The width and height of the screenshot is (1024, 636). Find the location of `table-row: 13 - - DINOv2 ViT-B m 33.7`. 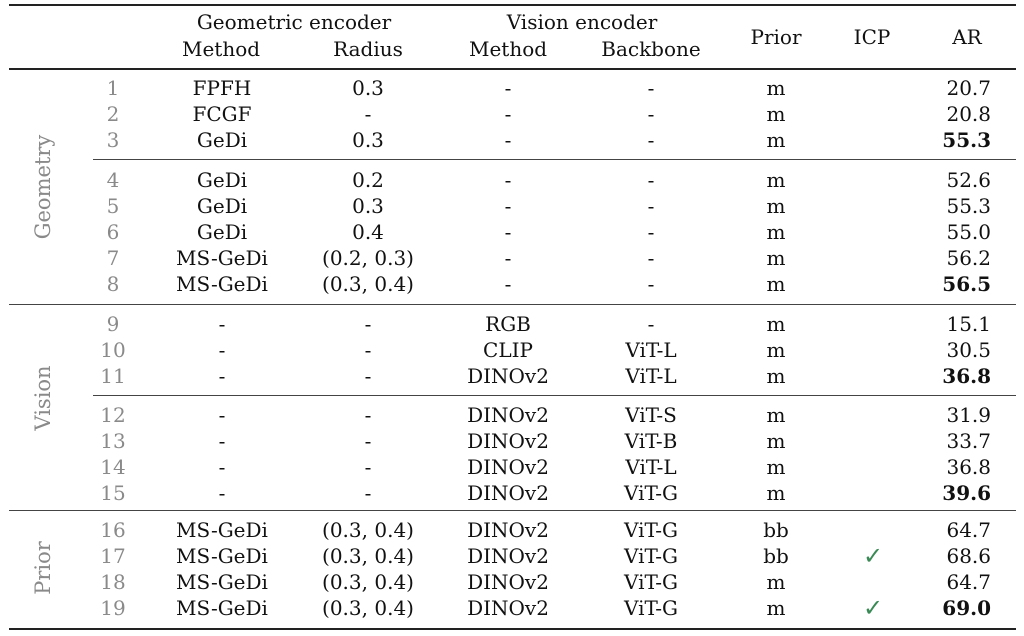

table-row: 13 - - DINOv2 ViT-B m 33.7 is located at coordinates (512, 441).